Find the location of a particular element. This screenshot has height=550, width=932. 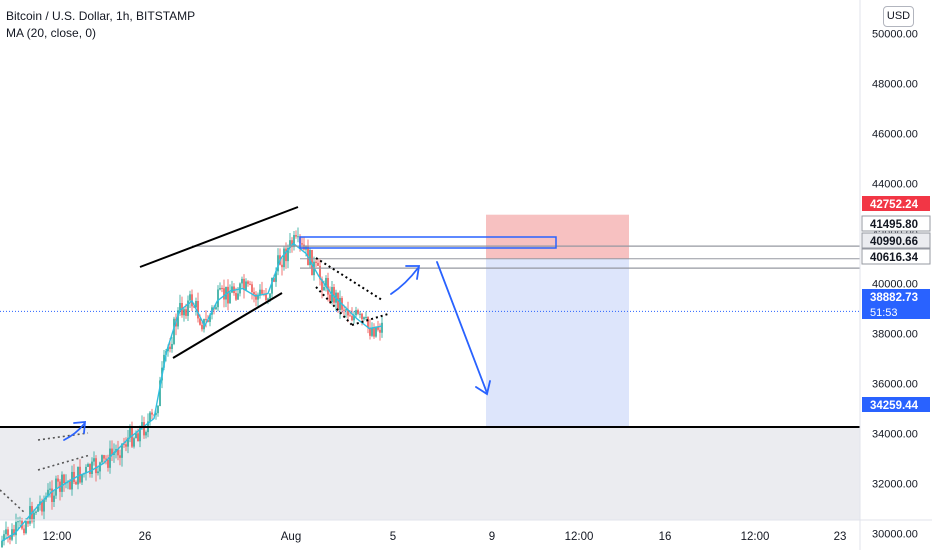

entry-box is located at coordinates (428, 242).